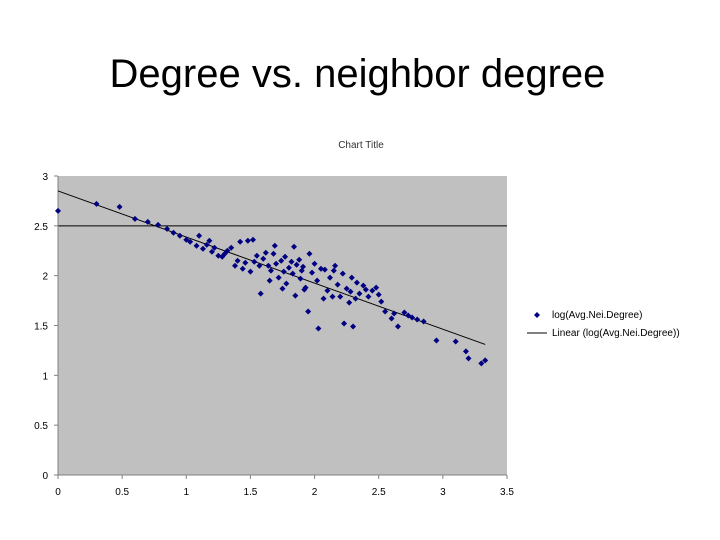 The height and width of the screenshot is (540, 720). I want to click on y-tick-label: 1, so click(45, 376).